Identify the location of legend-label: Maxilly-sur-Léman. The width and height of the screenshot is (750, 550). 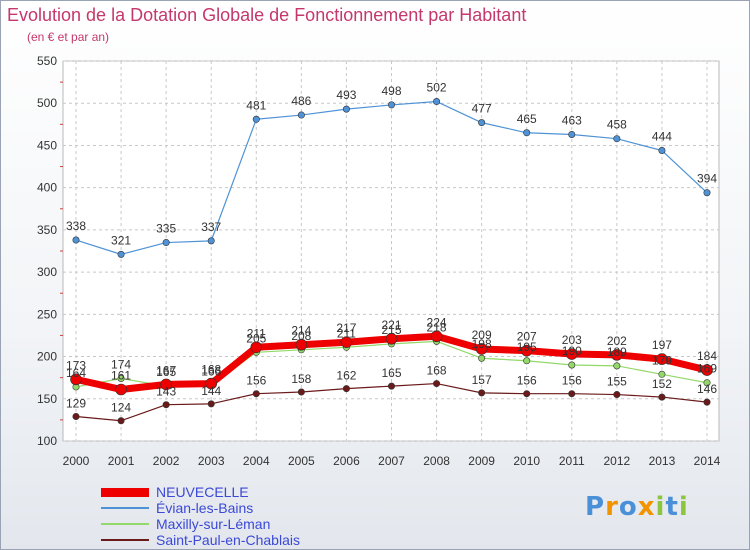
(213, 524).